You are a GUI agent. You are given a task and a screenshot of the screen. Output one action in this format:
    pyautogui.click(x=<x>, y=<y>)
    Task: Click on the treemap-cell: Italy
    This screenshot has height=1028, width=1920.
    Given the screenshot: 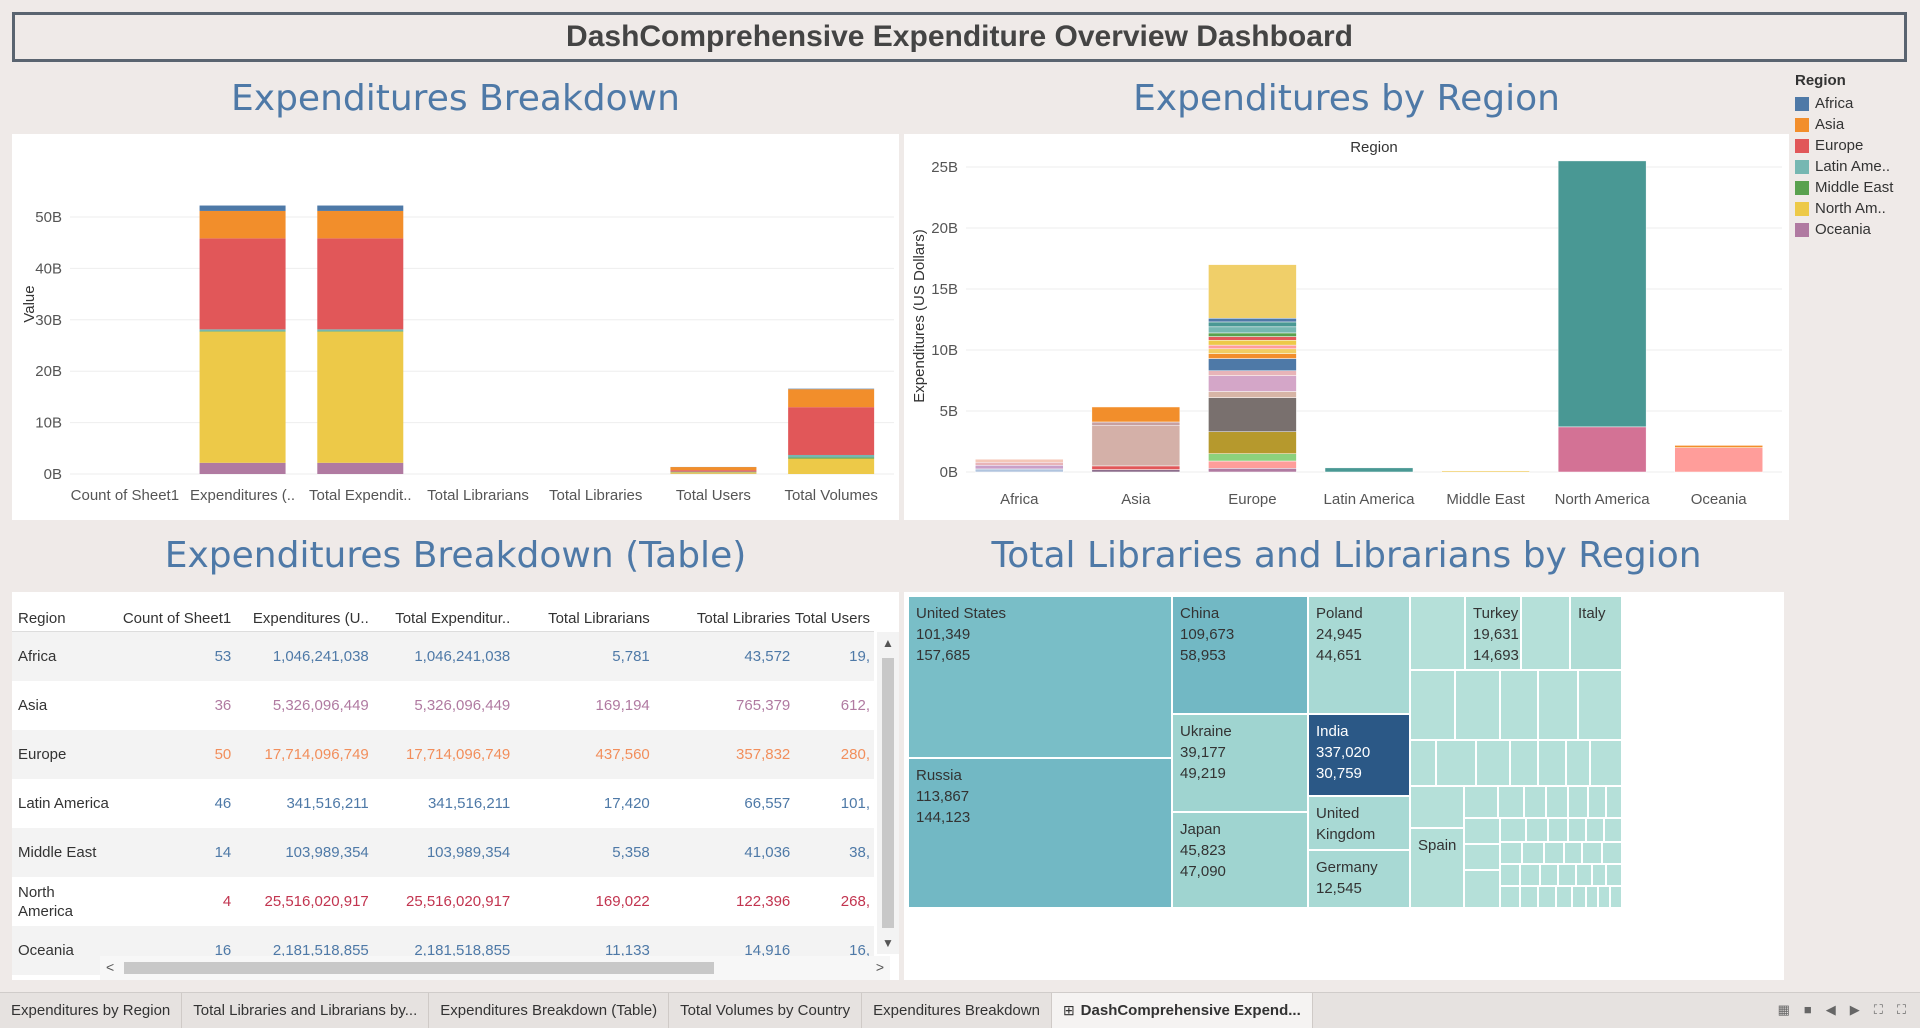 What is the action you would take?
    pyautogui.click(x=1596, y=633)
    